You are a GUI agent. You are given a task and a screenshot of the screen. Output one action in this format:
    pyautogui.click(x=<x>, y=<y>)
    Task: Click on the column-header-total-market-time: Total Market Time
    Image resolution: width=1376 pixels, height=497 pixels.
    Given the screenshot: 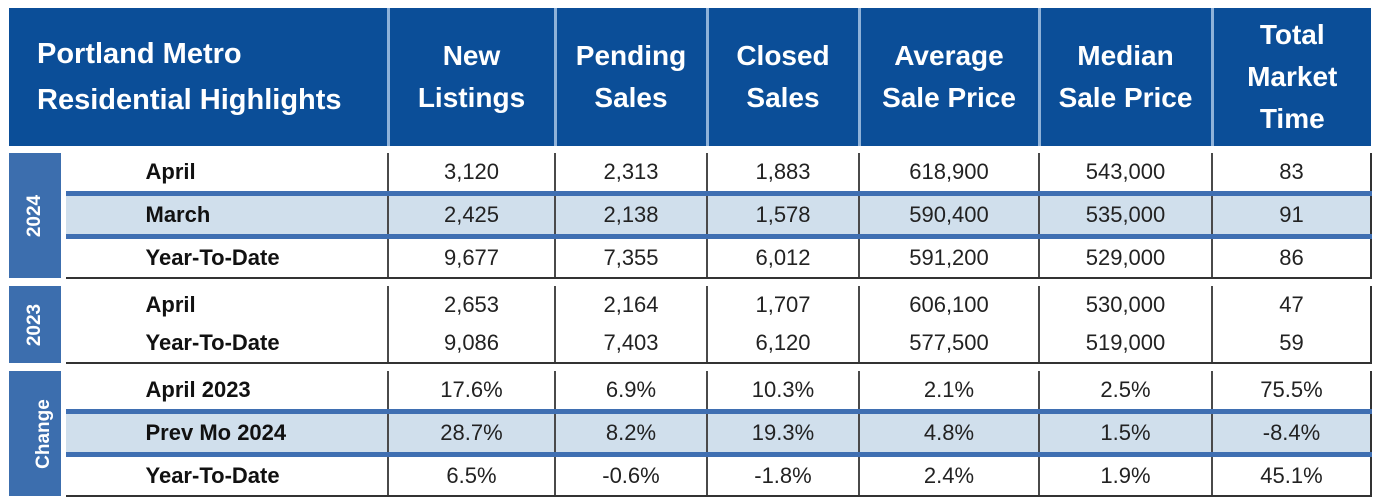 What is the action you would take?
    pyautogui.click(x=1290, y=77)
    